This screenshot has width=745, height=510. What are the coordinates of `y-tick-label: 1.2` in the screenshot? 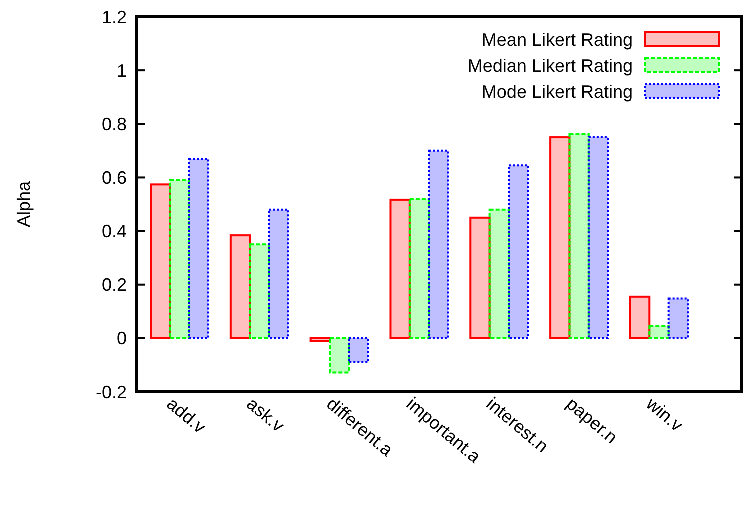 It's located at (114, 17).